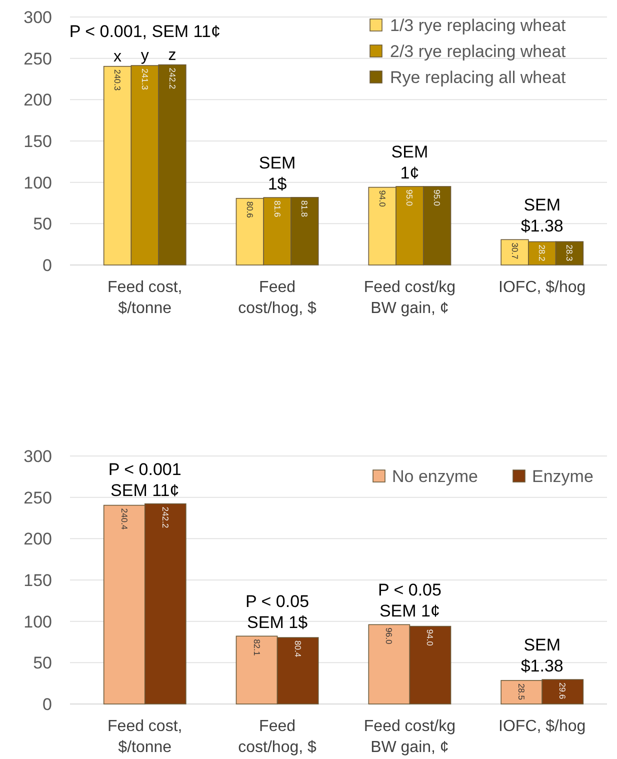 The height and width of the screenshot is (759, 617). I want to click on data-label: 82.1, so click(257, 647).